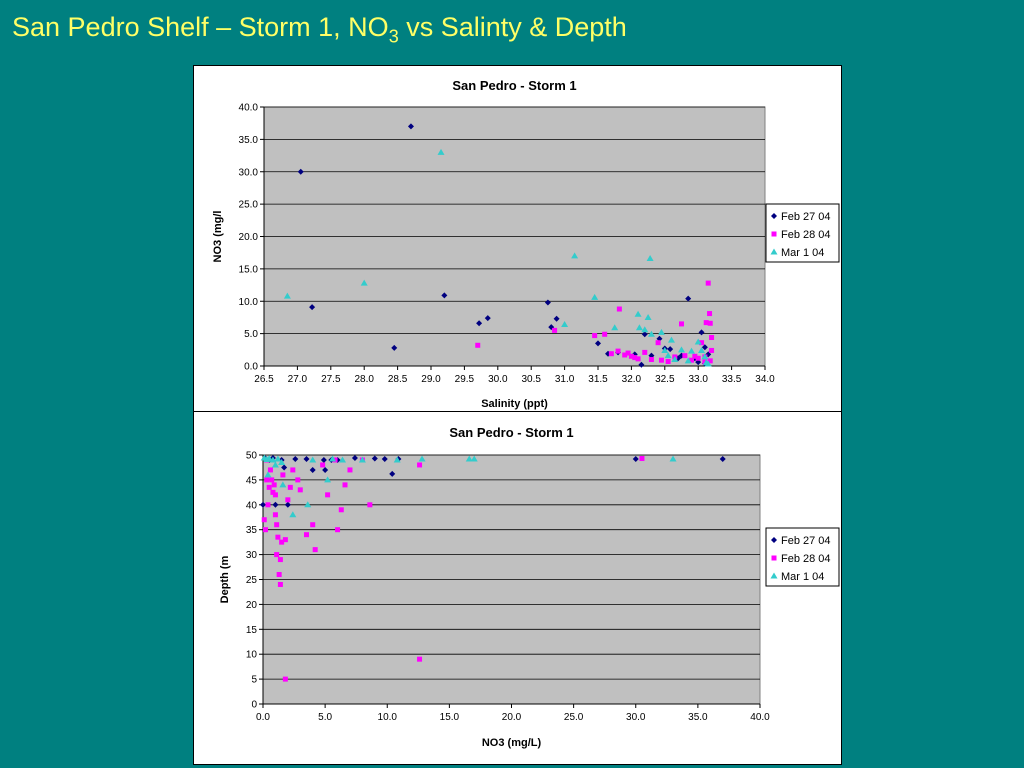 The width and height of the screenshot is (1024, 768). Describe the element at coordinates (512, 27) in the screenshot. I see `title-tail: vs Salinty & Depth` at that location.